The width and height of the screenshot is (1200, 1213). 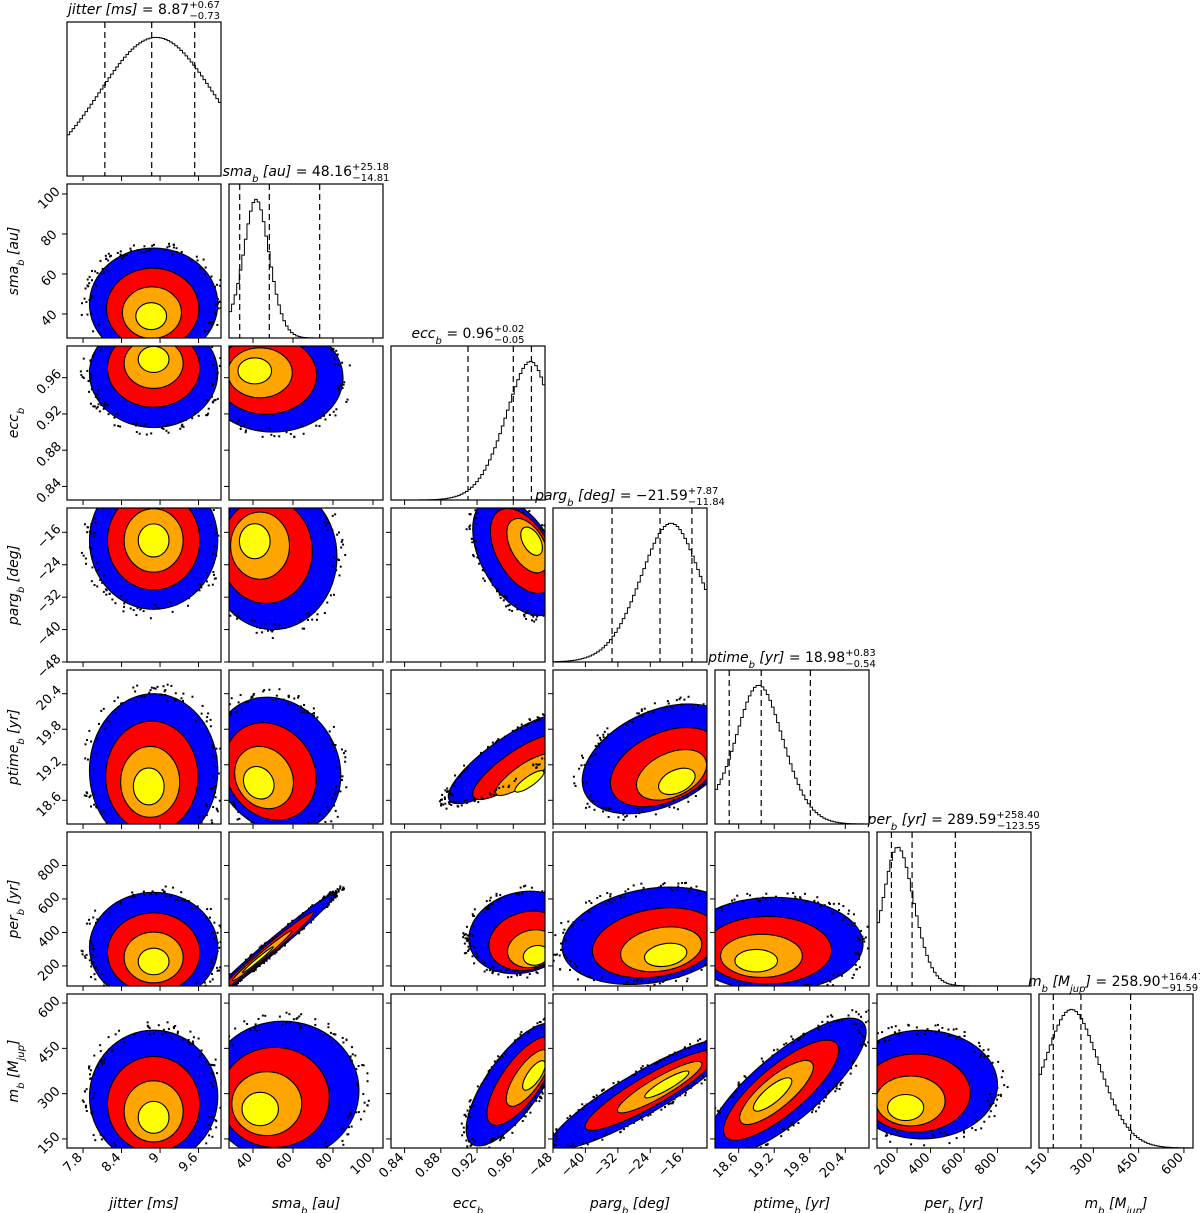 I want to click on hist-panel-sma: smab [au] = 48.16+25.18 −14.81, so click(x=306, y=252).